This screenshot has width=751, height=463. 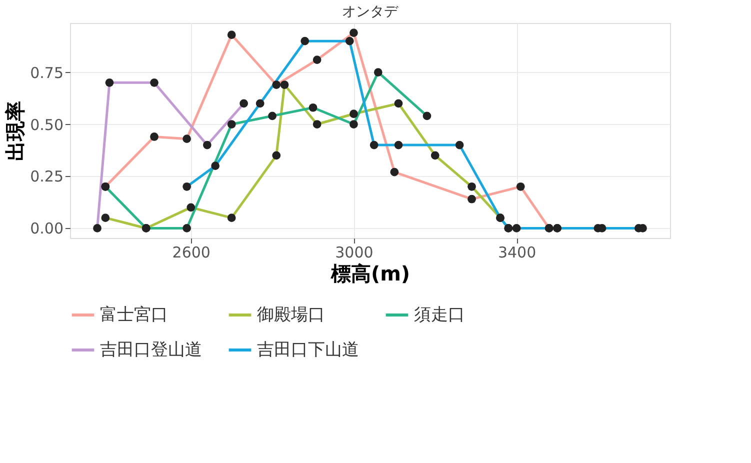 I want to click on y-tick-label: 0.00, so click(x=47, y=229).